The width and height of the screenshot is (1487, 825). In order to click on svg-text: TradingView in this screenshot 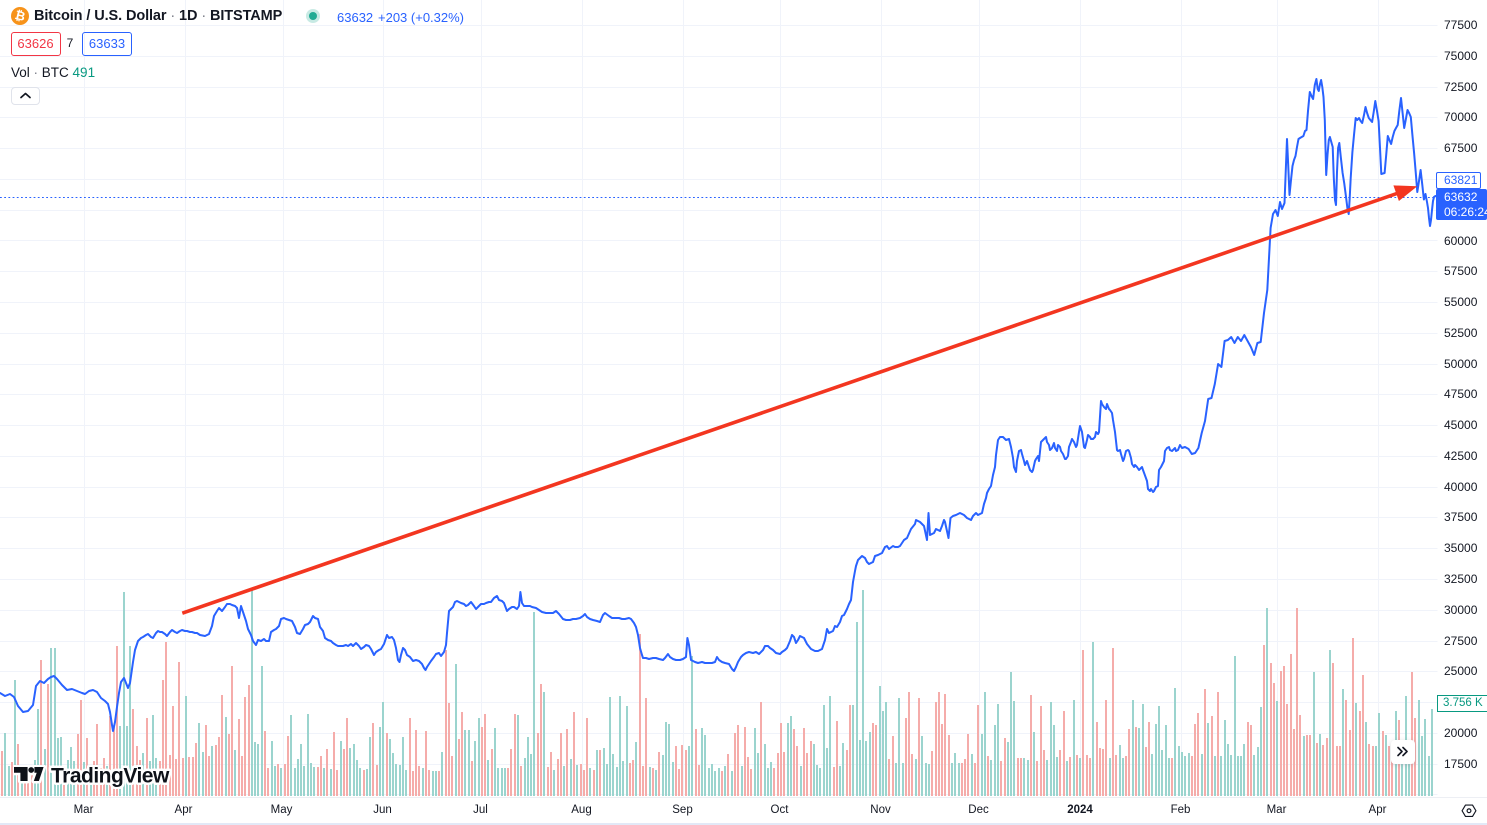, I will do `click(110, 776)`.